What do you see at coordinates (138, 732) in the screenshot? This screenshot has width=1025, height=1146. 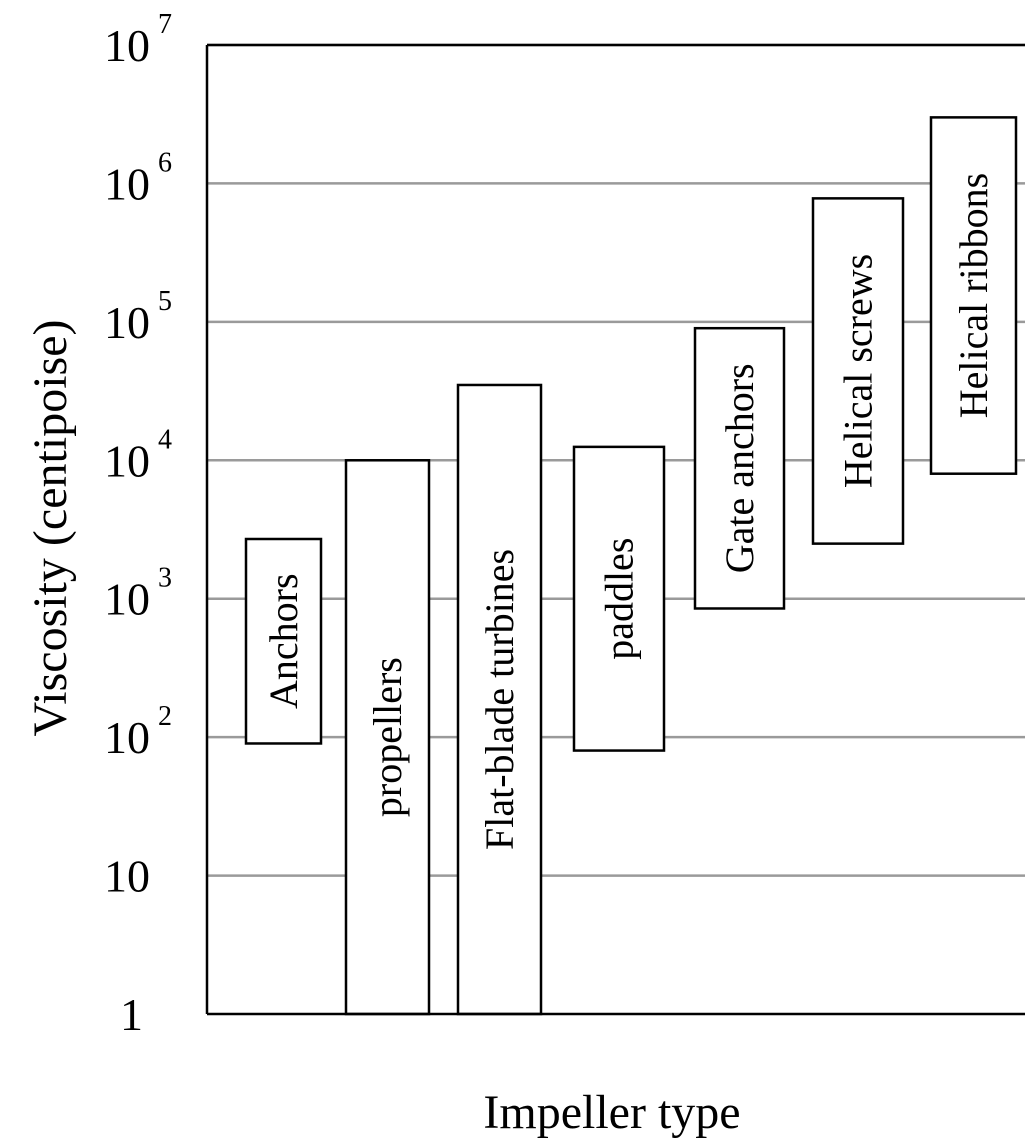 I see `y-tick-label: 10 2` at bounding box center [138, 732].